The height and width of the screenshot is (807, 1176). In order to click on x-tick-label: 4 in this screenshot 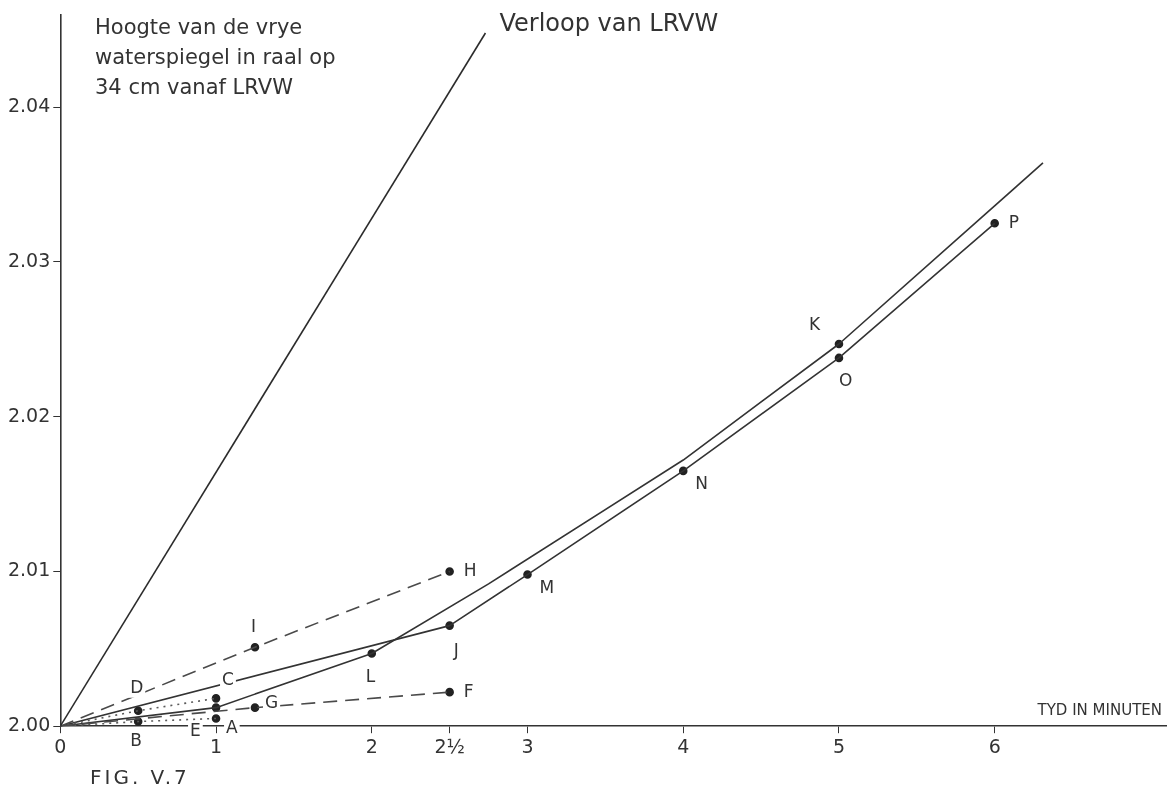, I will do `click(683, 745)`.